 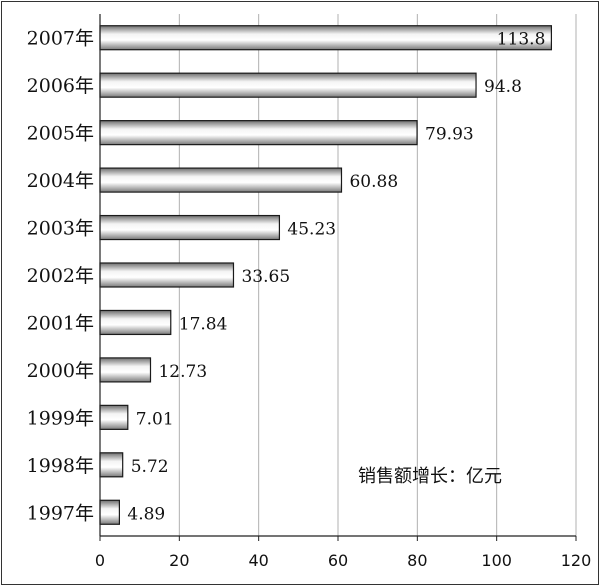 What do you see at coordinates (150, 467) in the screenshot?
I see `bar-value-label: 5.72` at bounding box center [150, 467].